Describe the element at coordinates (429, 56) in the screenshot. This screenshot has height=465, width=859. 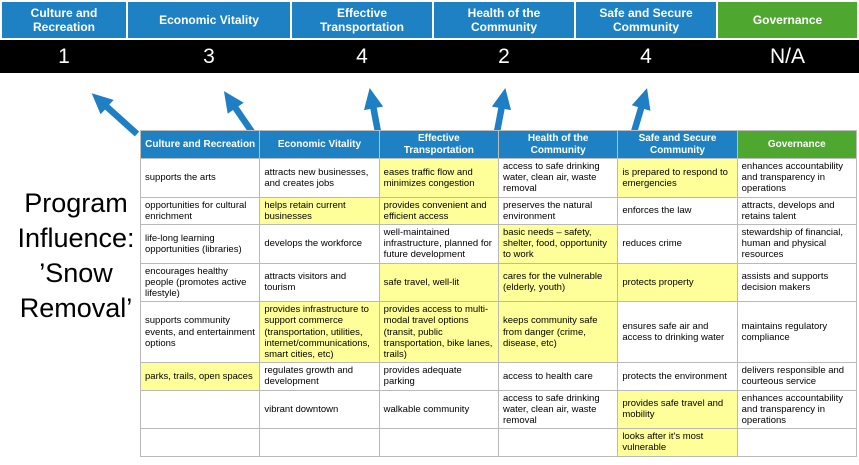
I see `score-band: 1 3 4 2 4 N/A` at that location.